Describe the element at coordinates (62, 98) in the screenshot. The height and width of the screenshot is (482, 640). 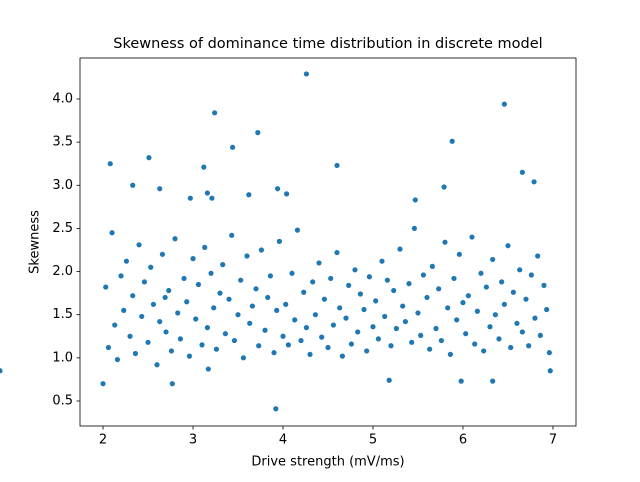
I see `y-tick-label: 4.0` at that location.